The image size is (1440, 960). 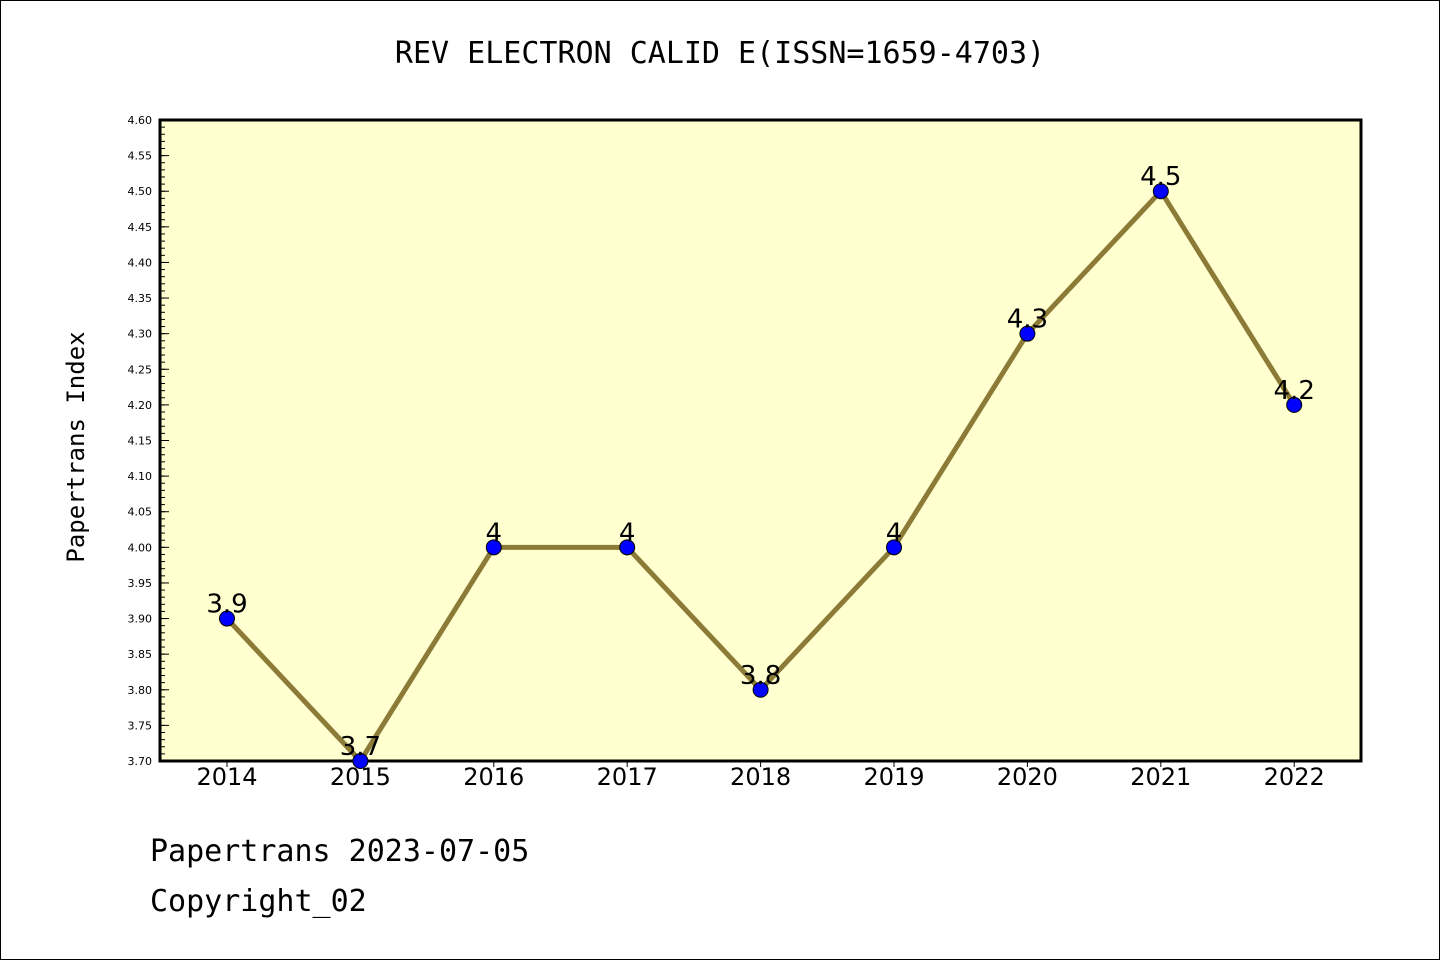 What do you see at coordinates (140, 262) in the screenshot?
I see `y-tick-label: 4.40` at bounding box center [140, 262].